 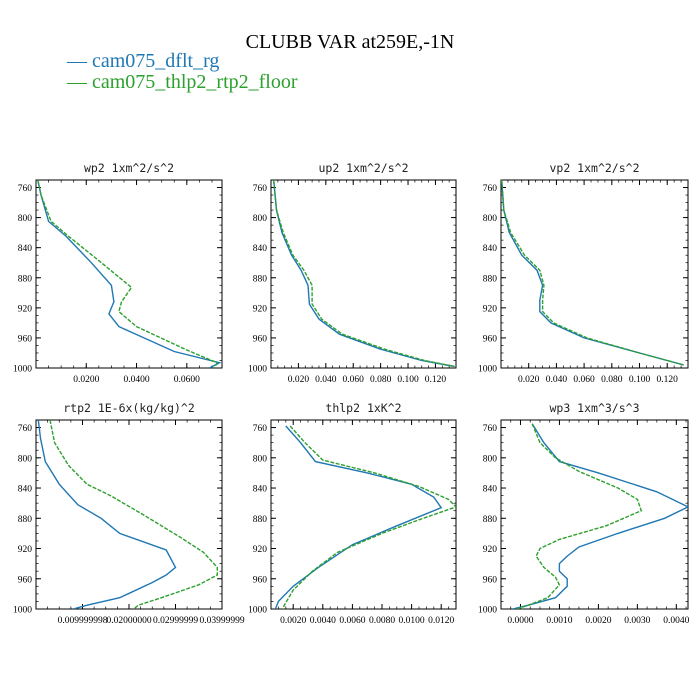 What do you see at coordinates (175, 621) in the screenshot?
I see `x-tick-label: 0.02999999` at bounding box center [175, 621].